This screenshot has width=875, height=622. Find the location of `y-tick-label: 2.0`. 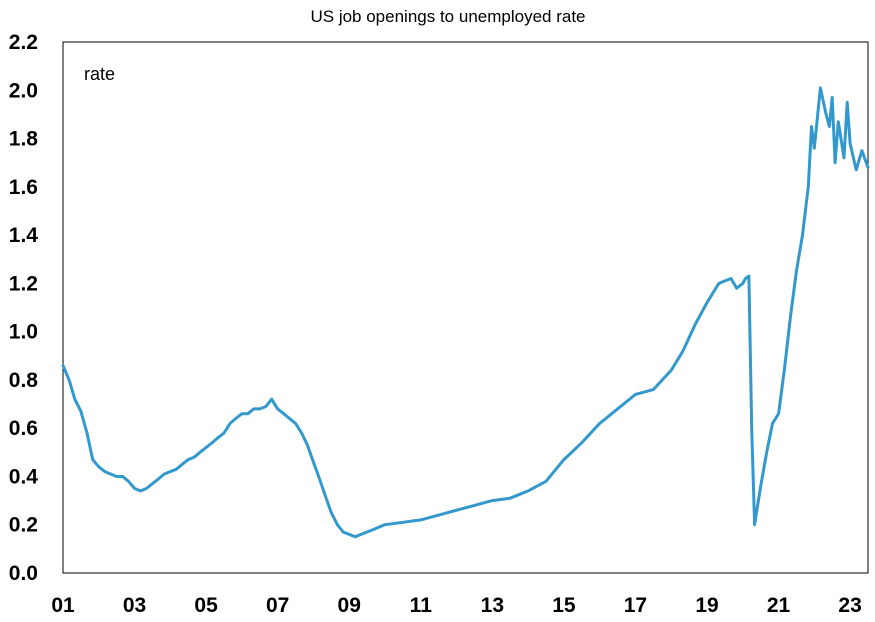

y-tick-label: 2.0 is located at coordinates (23, 90).